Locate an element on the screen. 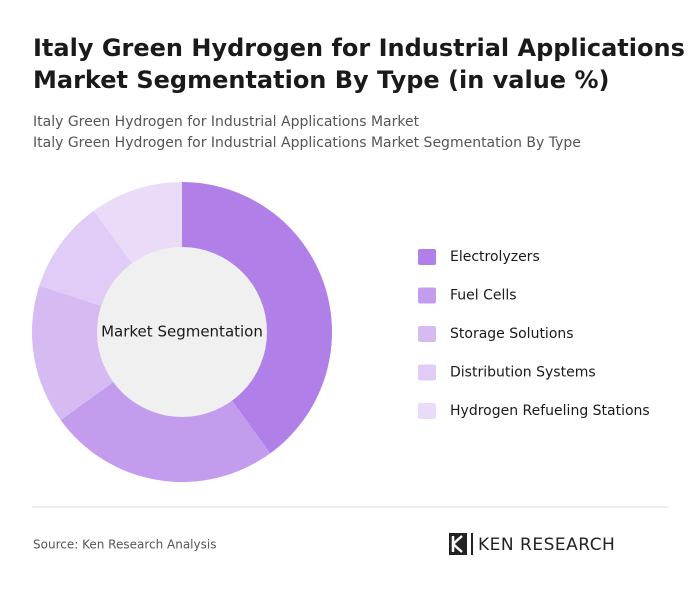 Image resolution: width=700 pixels, height=595 pixels. legend-label: Electrolyzers is located at coordinates (495, 257).